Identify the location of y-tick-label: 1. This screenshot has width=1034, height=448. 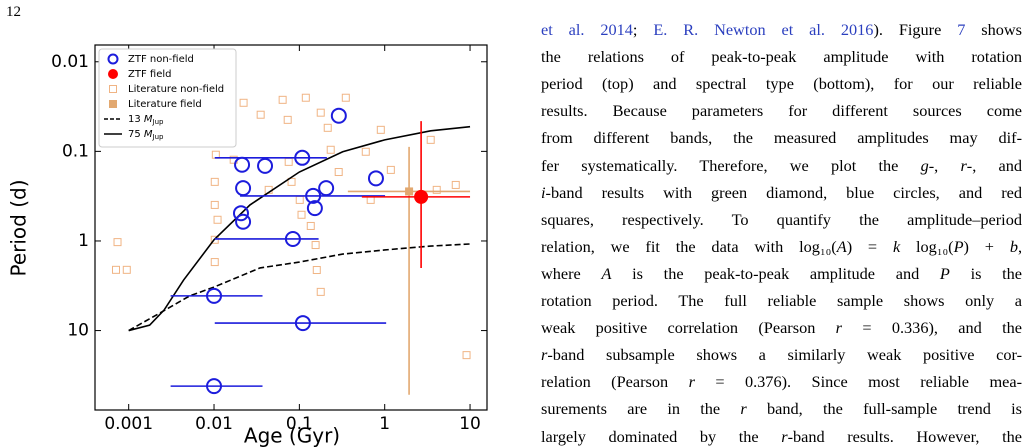
(83, 241).